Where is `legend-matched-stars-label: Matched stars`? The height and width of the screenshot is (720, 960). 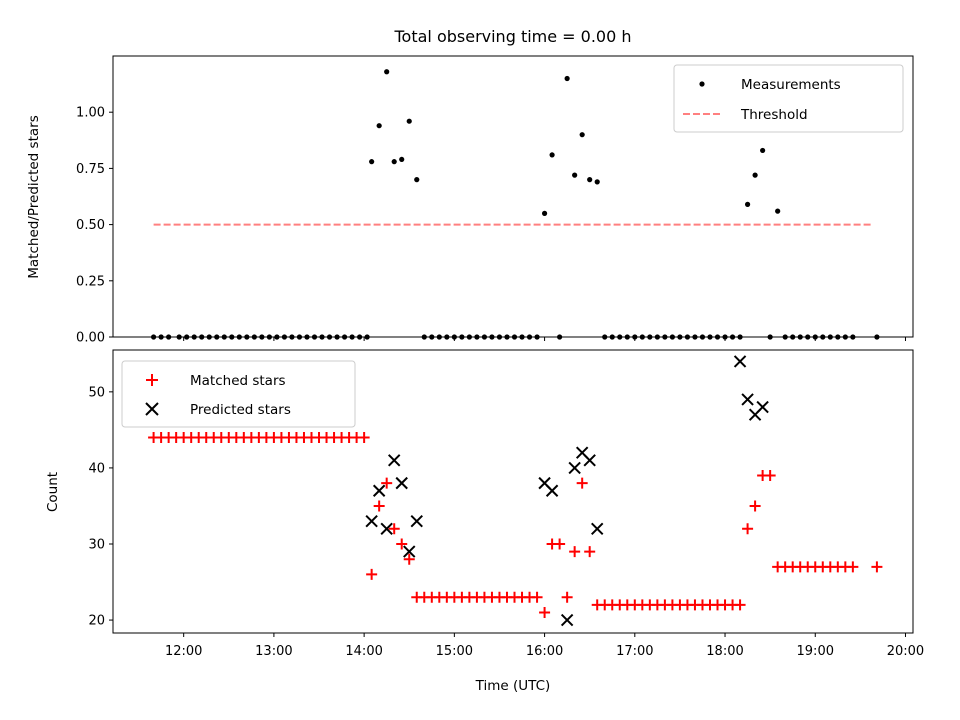
legend-matched-stars-label: Matched stars is located at coordinates (238, 381).